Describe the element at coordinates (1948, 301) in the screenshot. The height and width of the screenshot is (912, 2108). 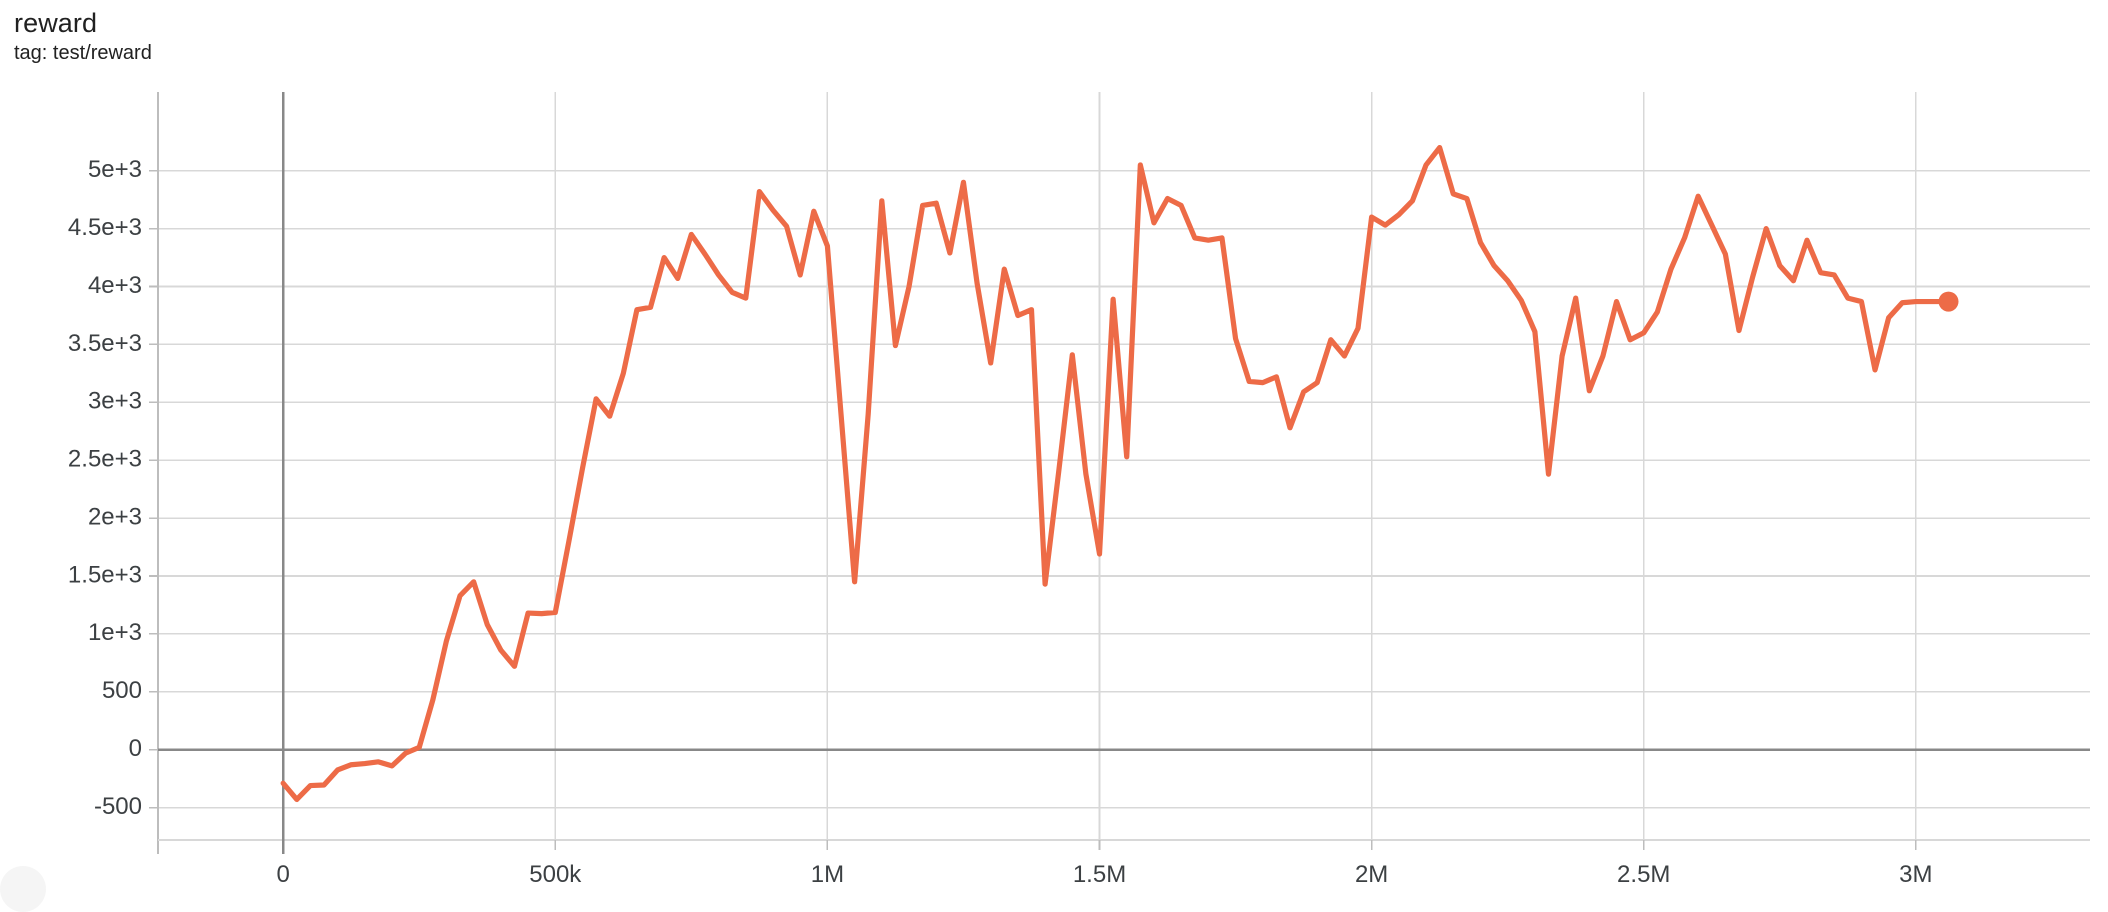
I see `series-end-marker` at that location.